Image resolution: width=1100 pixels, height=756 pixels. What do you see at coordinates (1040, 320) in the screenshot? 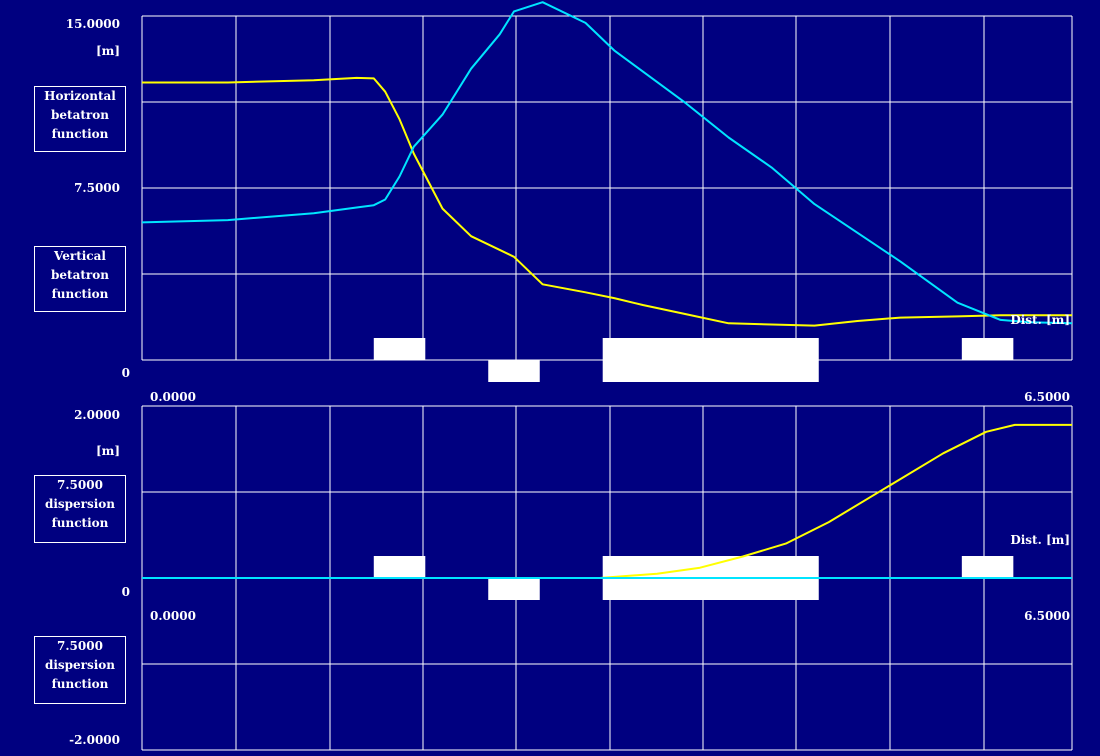
I see `top-dist-label: Dist. [m]` at bounding box center [1040, 320].